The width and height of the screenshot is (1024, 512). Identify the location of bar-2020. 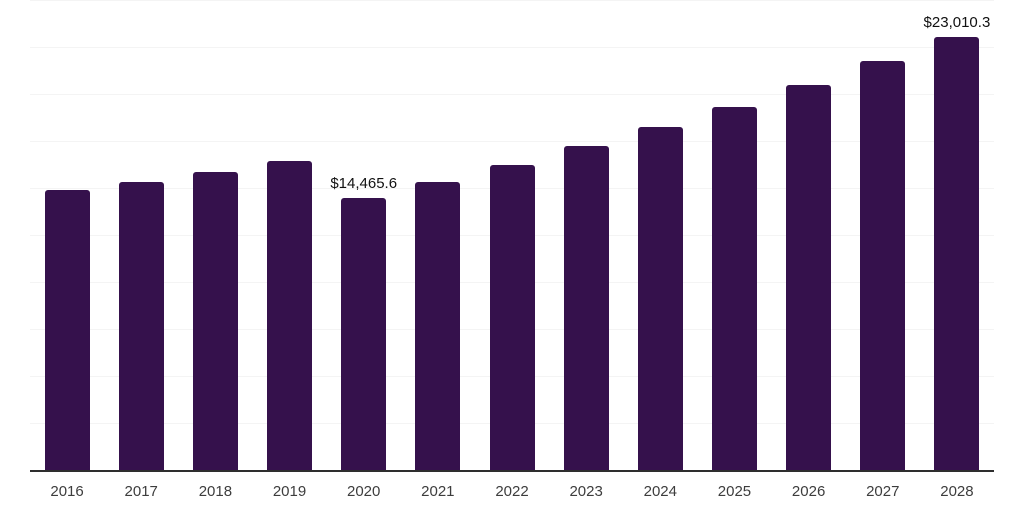
(364, 334).